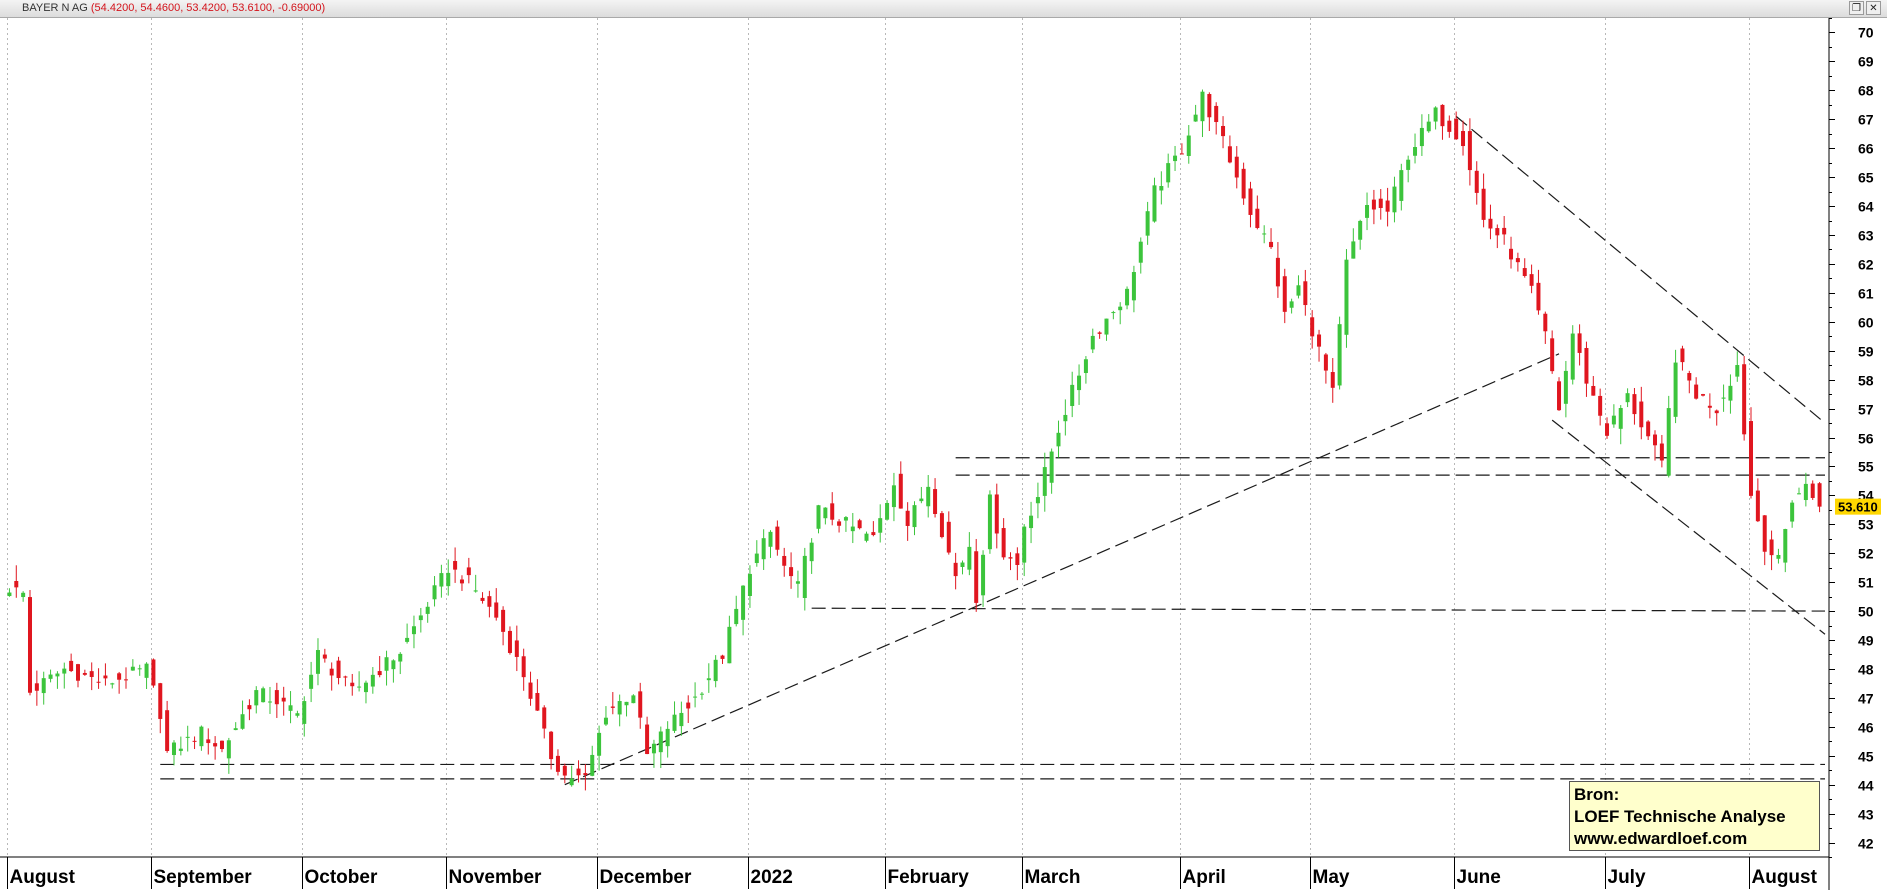 This screenshot has height=890, width=1887. What do you see at coordinates (1873, 8) in the screenshot?
I see `close-button: ✕` at bounding box center [1873, 8].